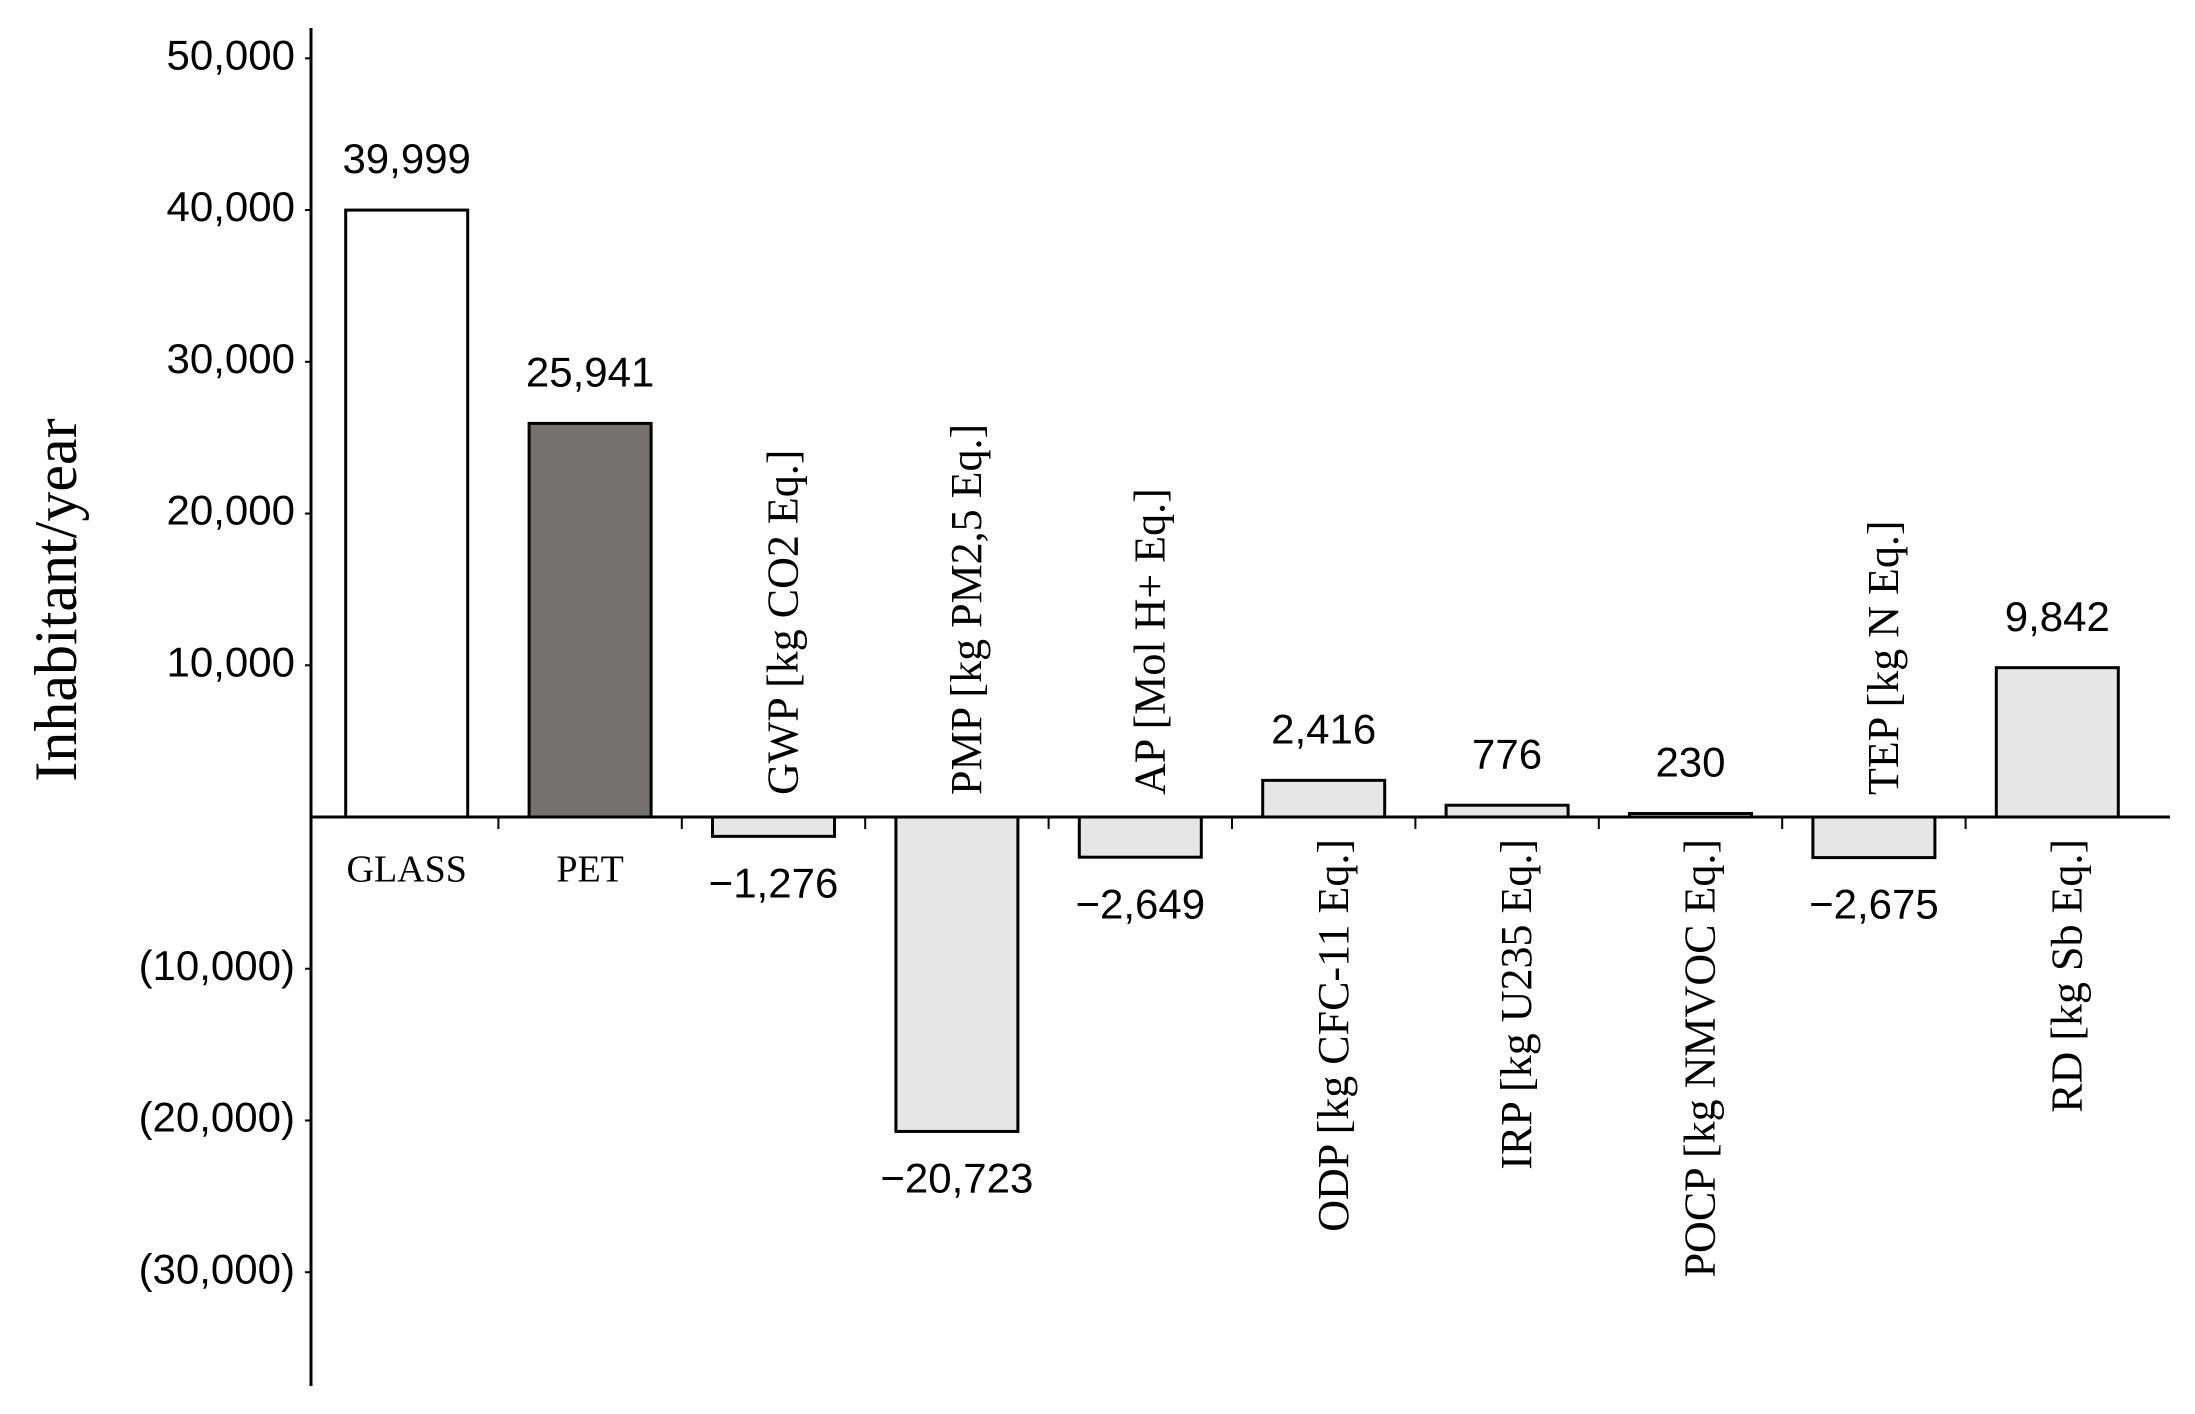 The image size is (2195, 1414). Describe the element at coordinates (590, 870) in the screenshot. I see `x-tick-label: PET` at that location.